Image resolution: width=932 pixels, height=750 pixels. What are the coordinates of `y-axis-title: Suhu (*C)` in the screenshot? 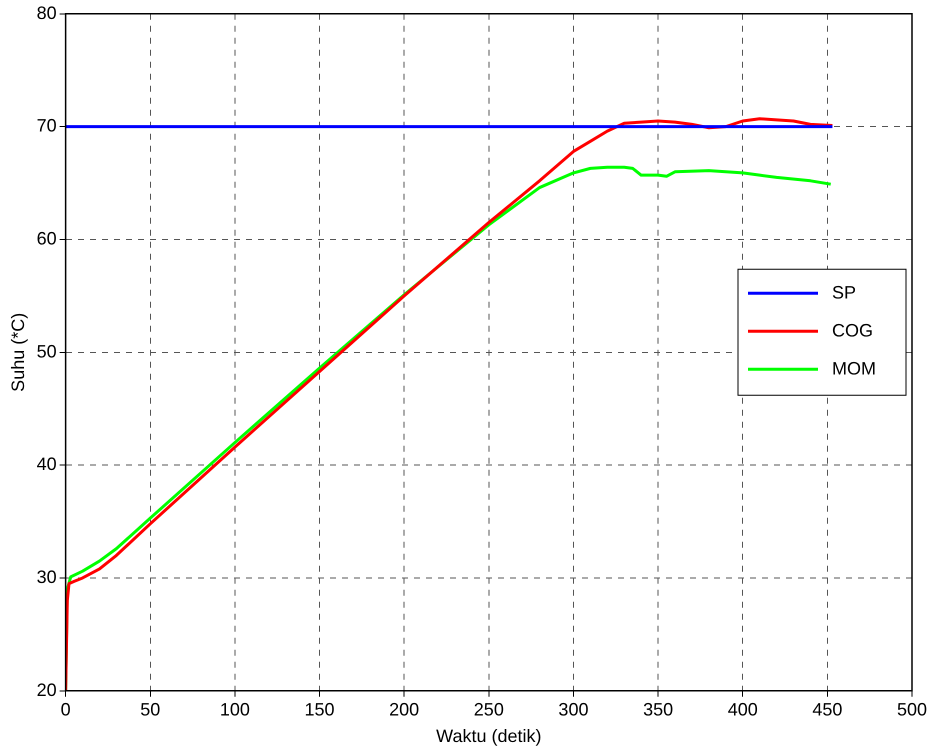 It's located at (18, 352).